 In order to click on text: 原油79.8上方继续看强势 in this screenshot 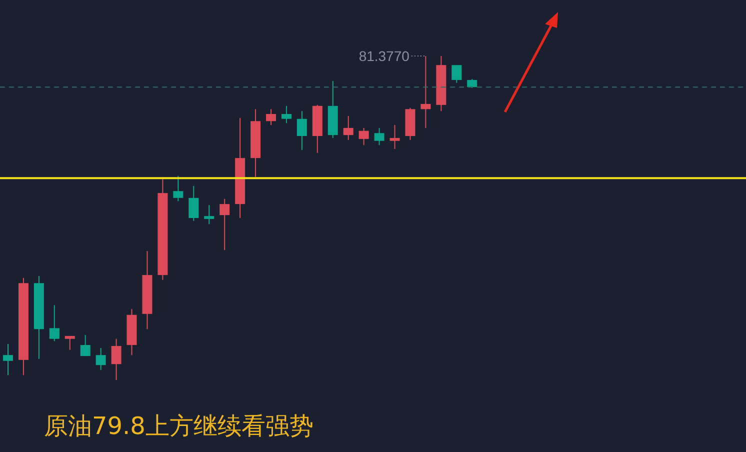, I will do `click(179, 426)`.